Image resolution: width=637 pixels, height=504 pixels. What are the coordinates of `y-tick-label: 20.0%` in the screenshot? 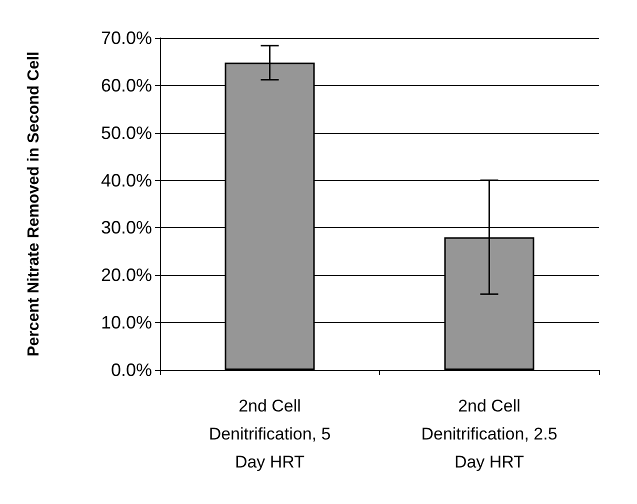 It's located at (126, 275).